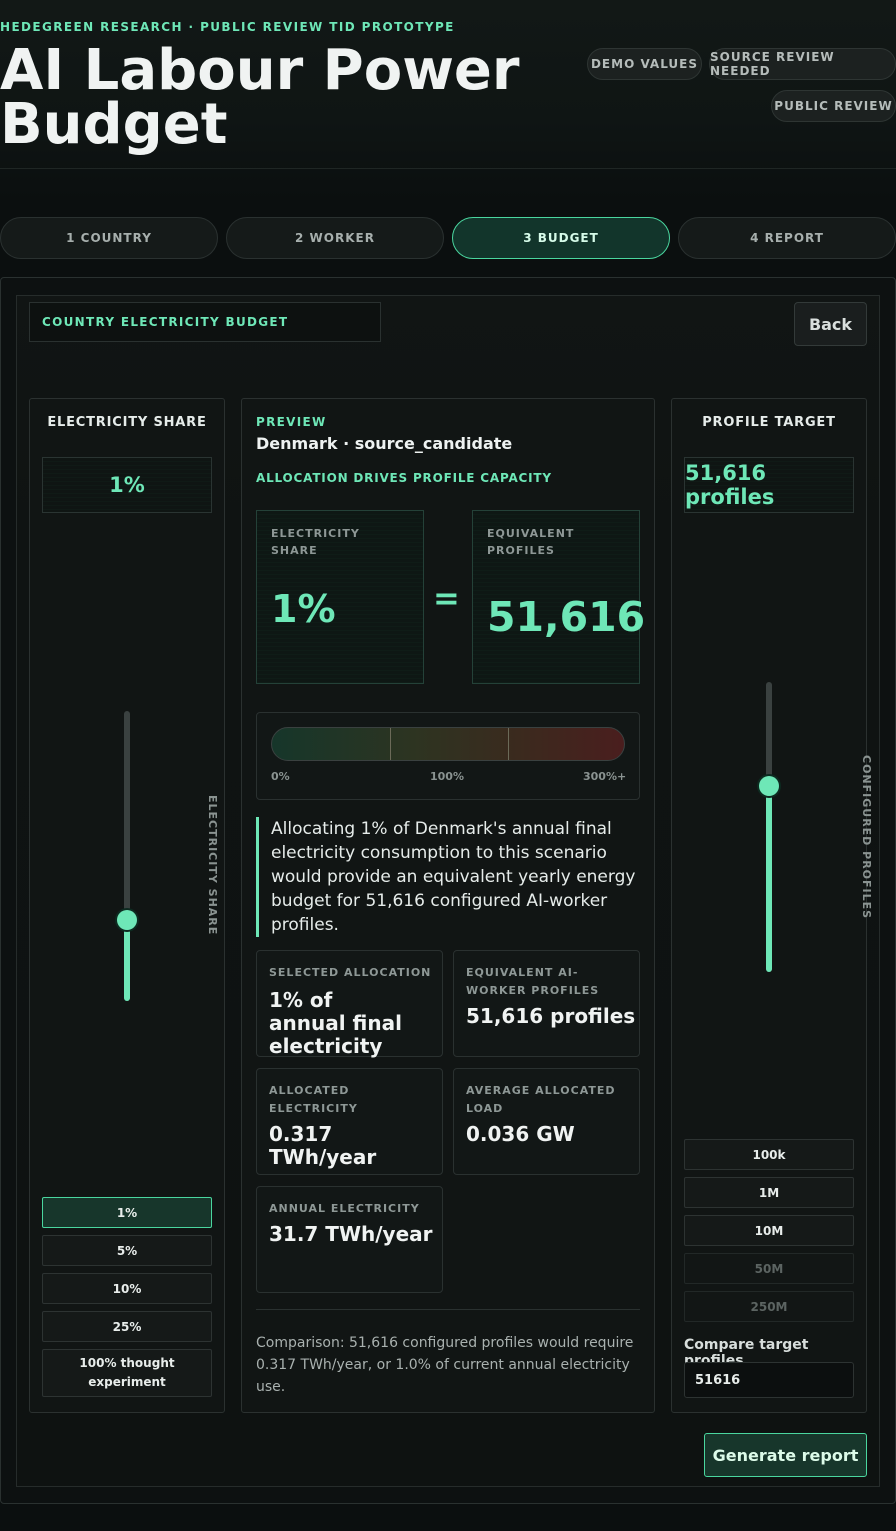 This screenshot has width=896, height=1531. Describe the element at coordinates (448, 744) in the screenshot. I see `allocation-meter-bar` at that location.